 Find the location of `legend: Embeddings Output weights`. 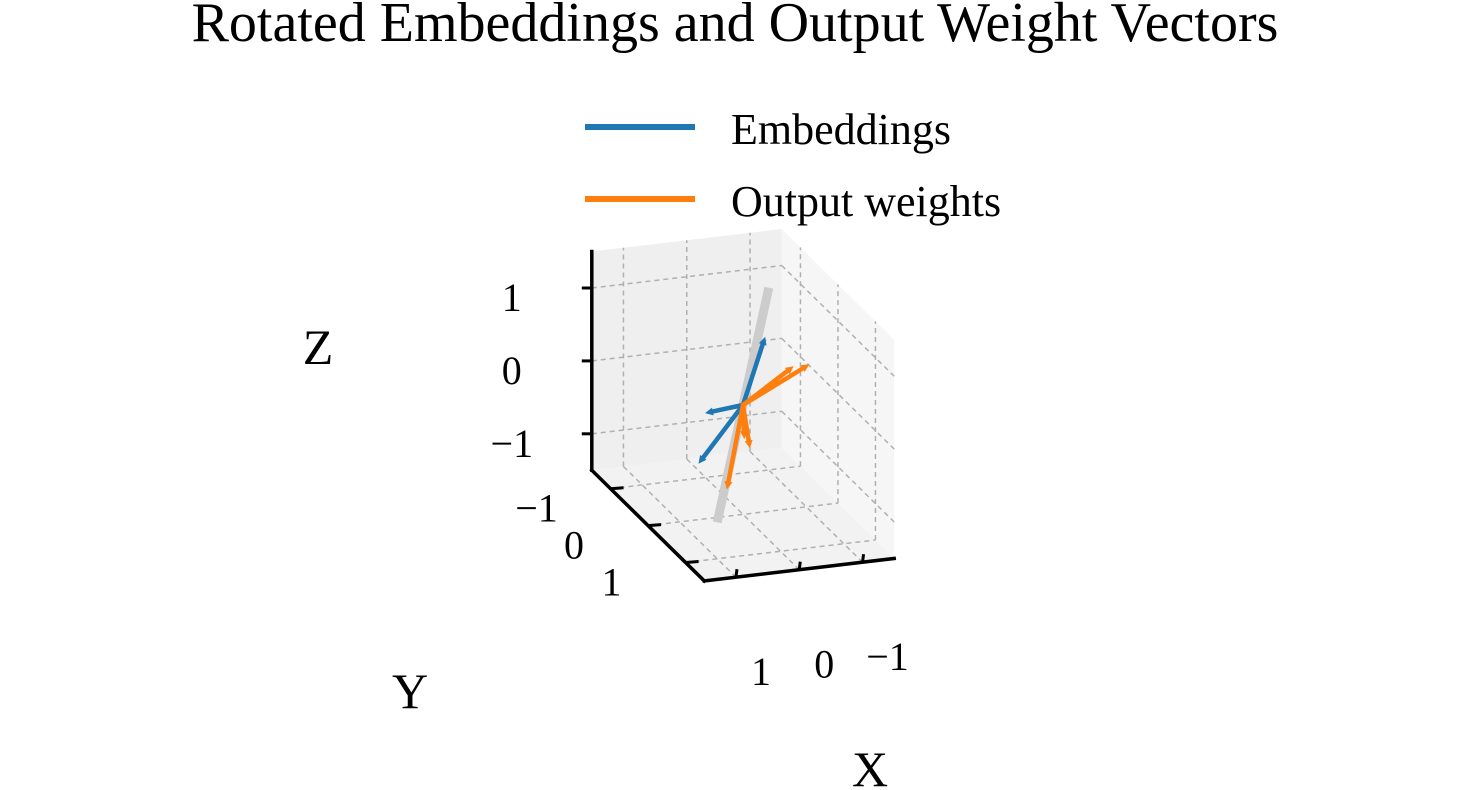

legend: Embeddings Output weights is located at coordinates (820, 170).